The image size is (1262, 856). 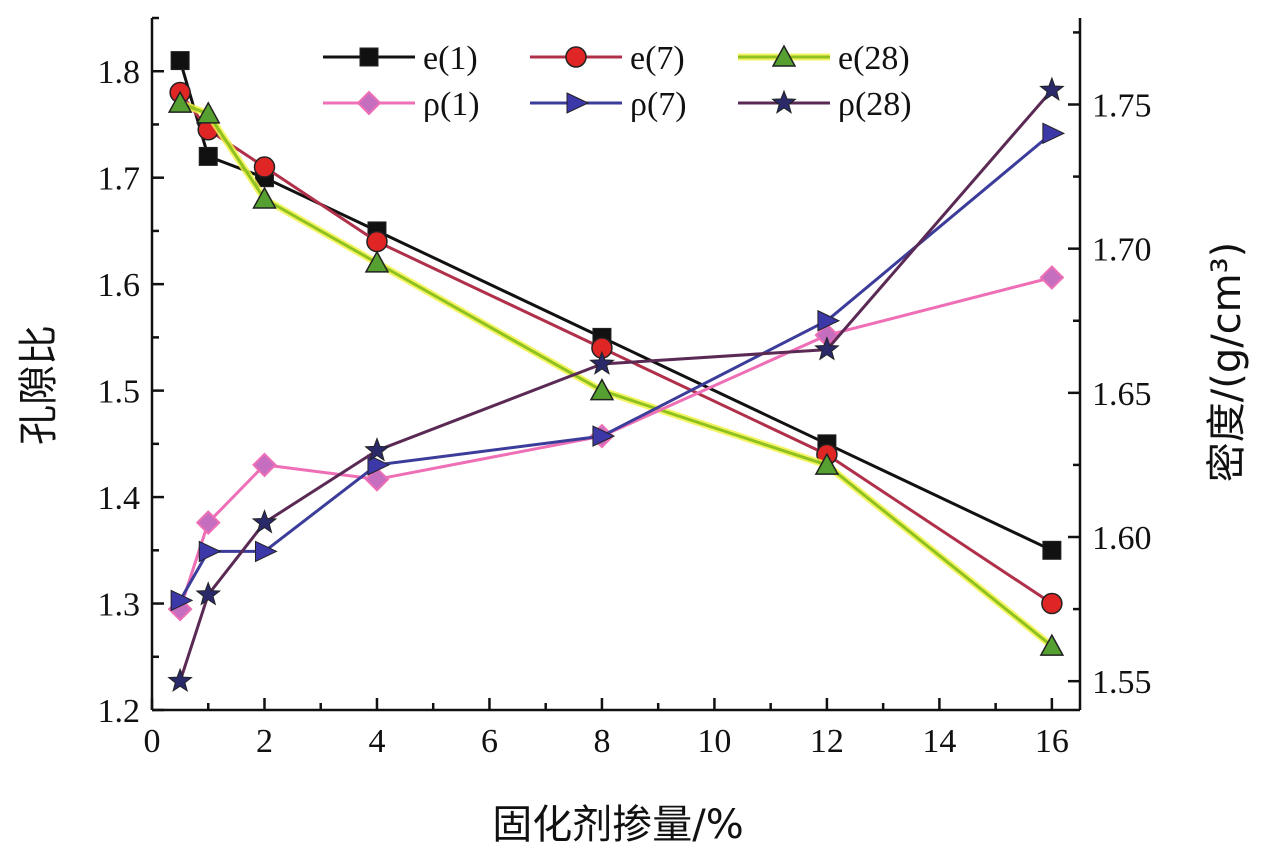 What do you see at coordinates (875, 104) in the screenshot?
I see `legend-label: ρ(28)` at bounding box center [875, 104].